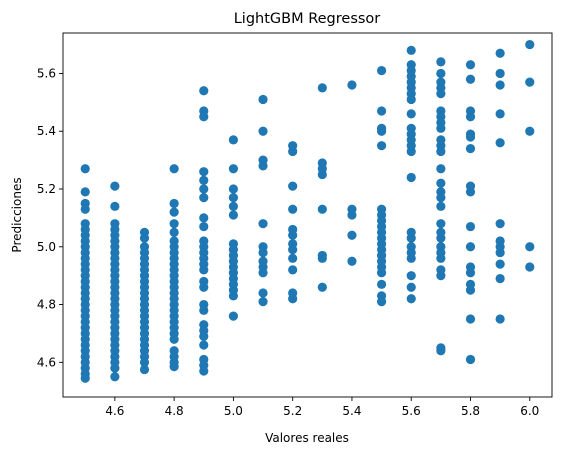 The height and width of the screenshot is (455, 567). Describe the element at coordinates (307, 19) in the screenshot. I see `chart-title: LightGBM Regressor` at that location.